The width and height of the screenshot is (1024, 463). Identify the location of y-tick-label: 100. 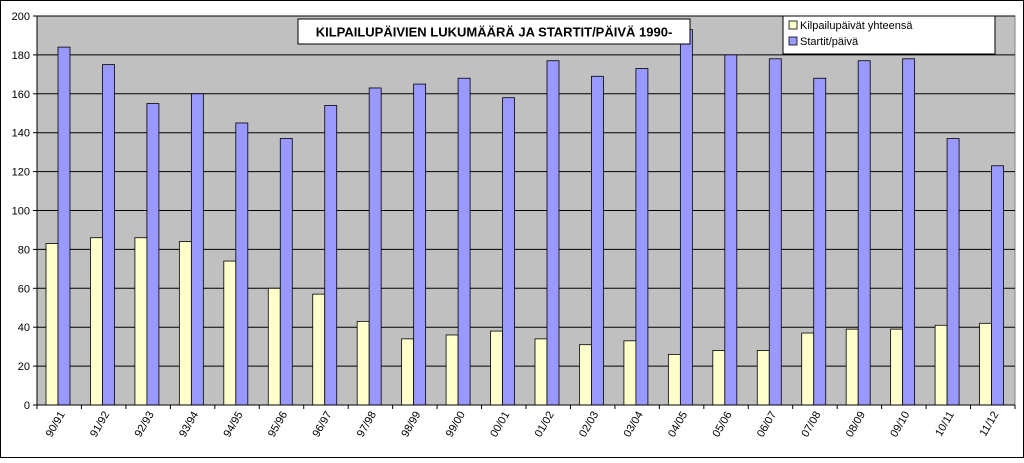
(21, 212).